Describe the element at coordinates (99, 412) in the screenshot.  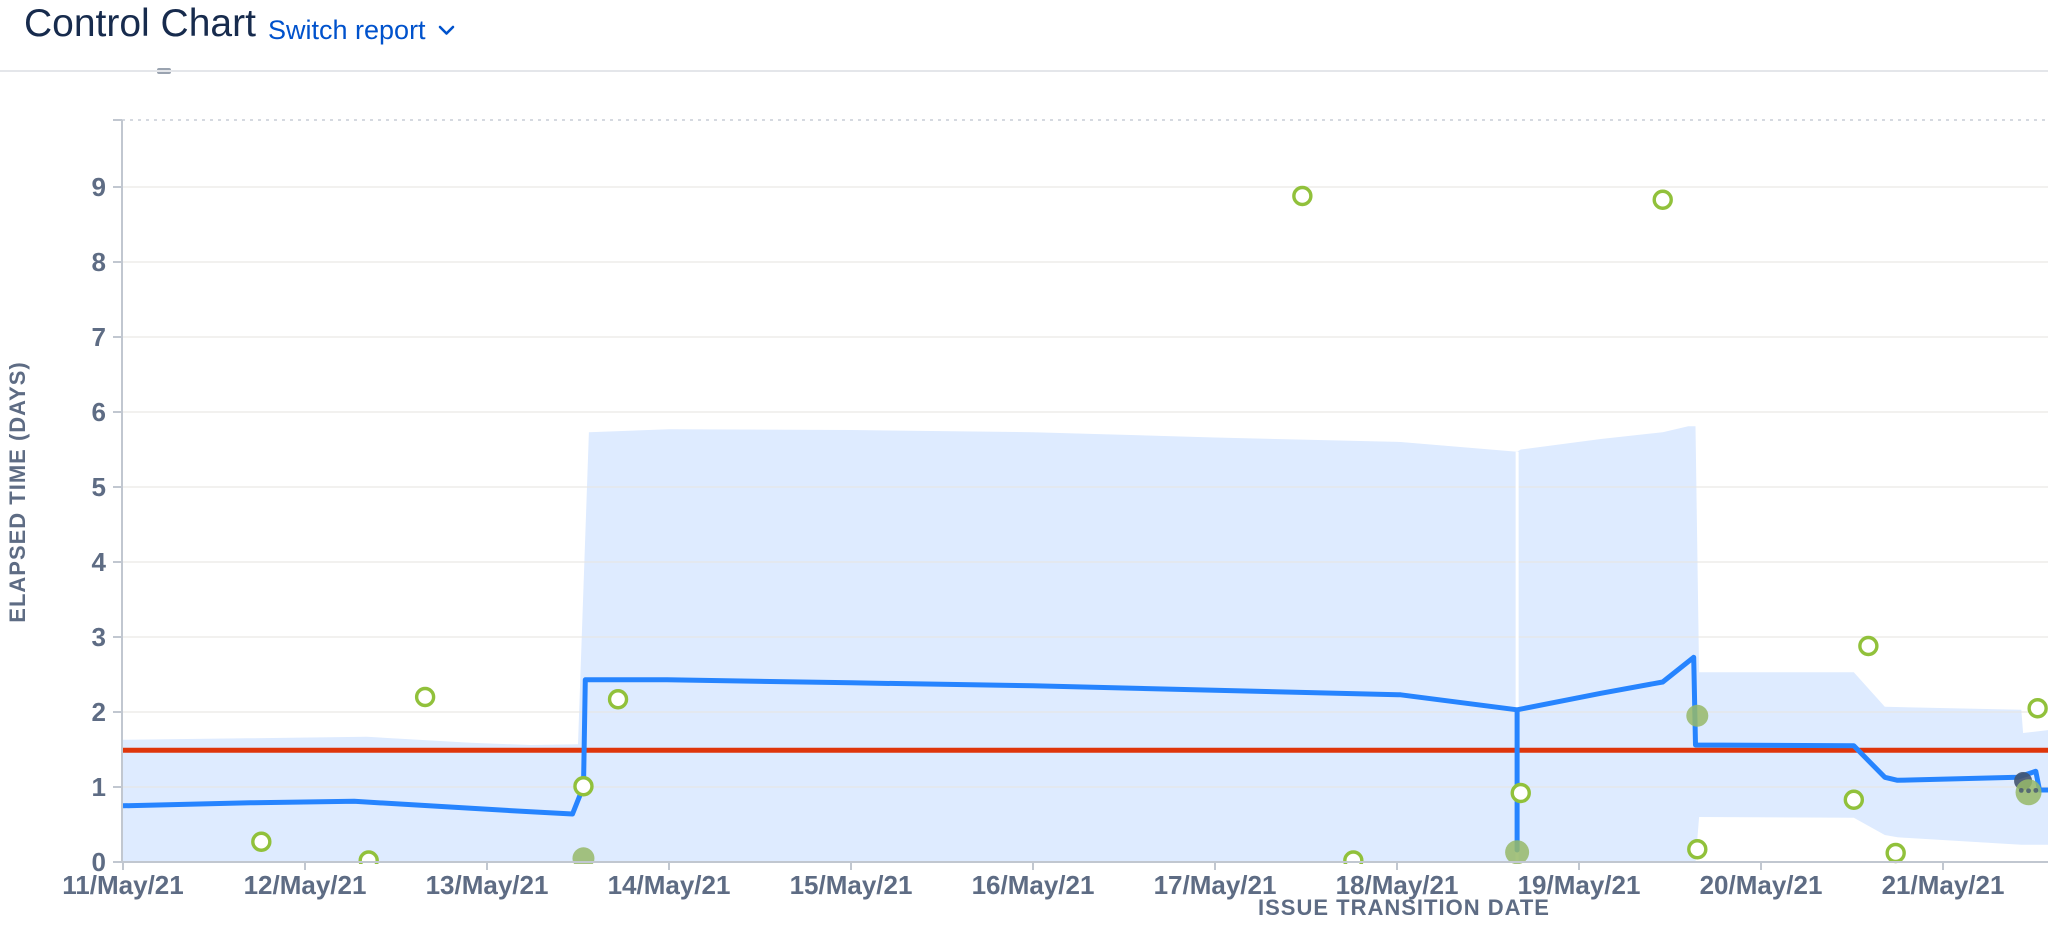
I see `y-tick-label: 6` at that location.